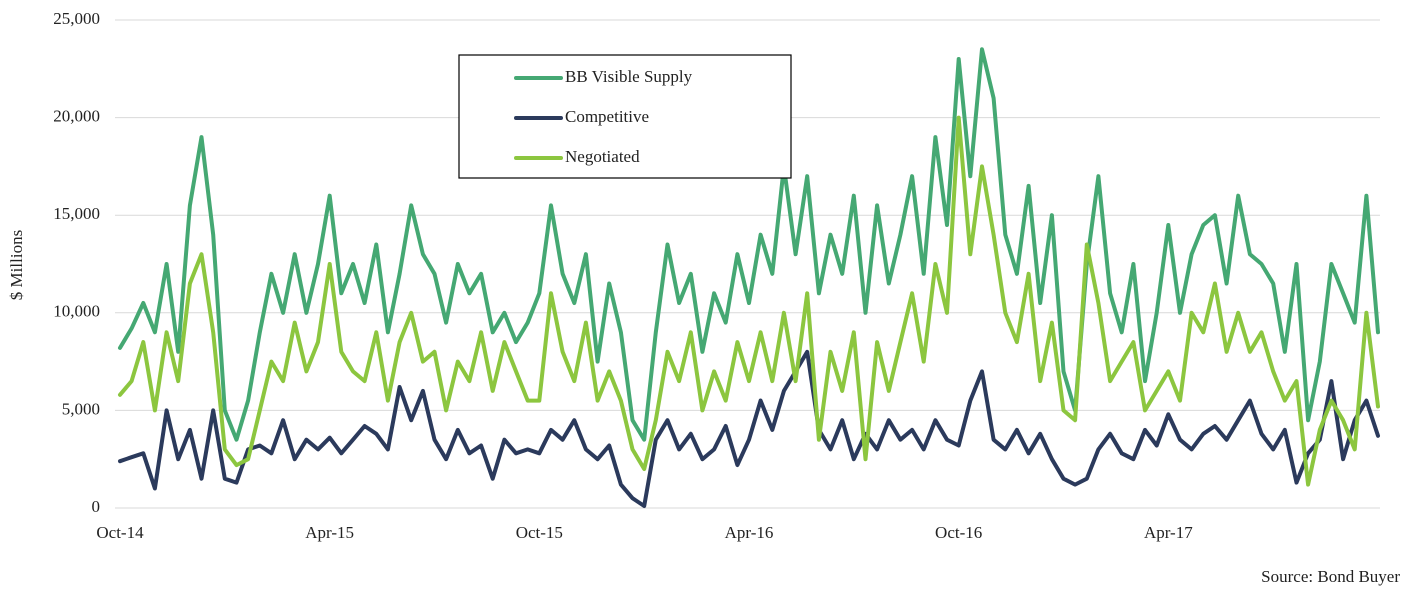 This screenshot has width=1416, height=591. What do you see at coordinates (1330, 576) in the screenshot?
I see `source-note: Source: Bond Buyer` at bounding box center [1330, 576].